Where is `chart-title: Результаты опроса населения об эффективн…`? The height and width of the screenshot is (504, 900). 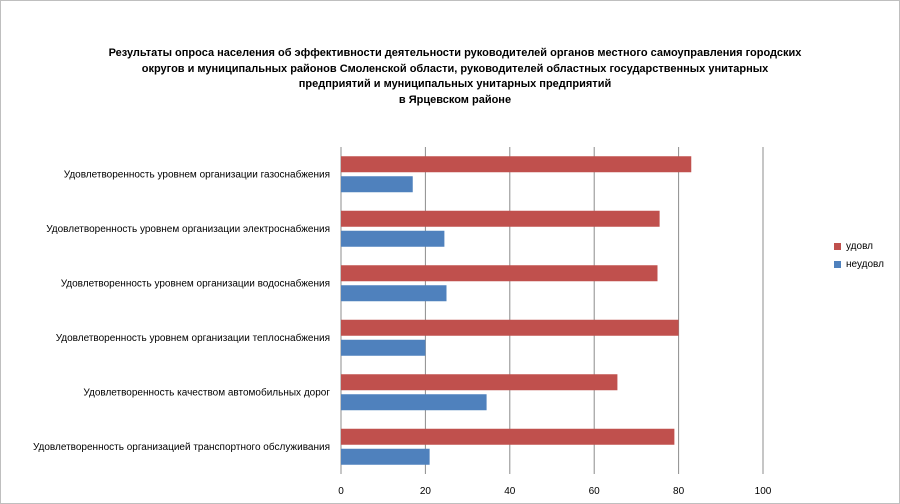 chart-title: Результаты опроса населения об эффективн… is located at coordinates (455, 77).